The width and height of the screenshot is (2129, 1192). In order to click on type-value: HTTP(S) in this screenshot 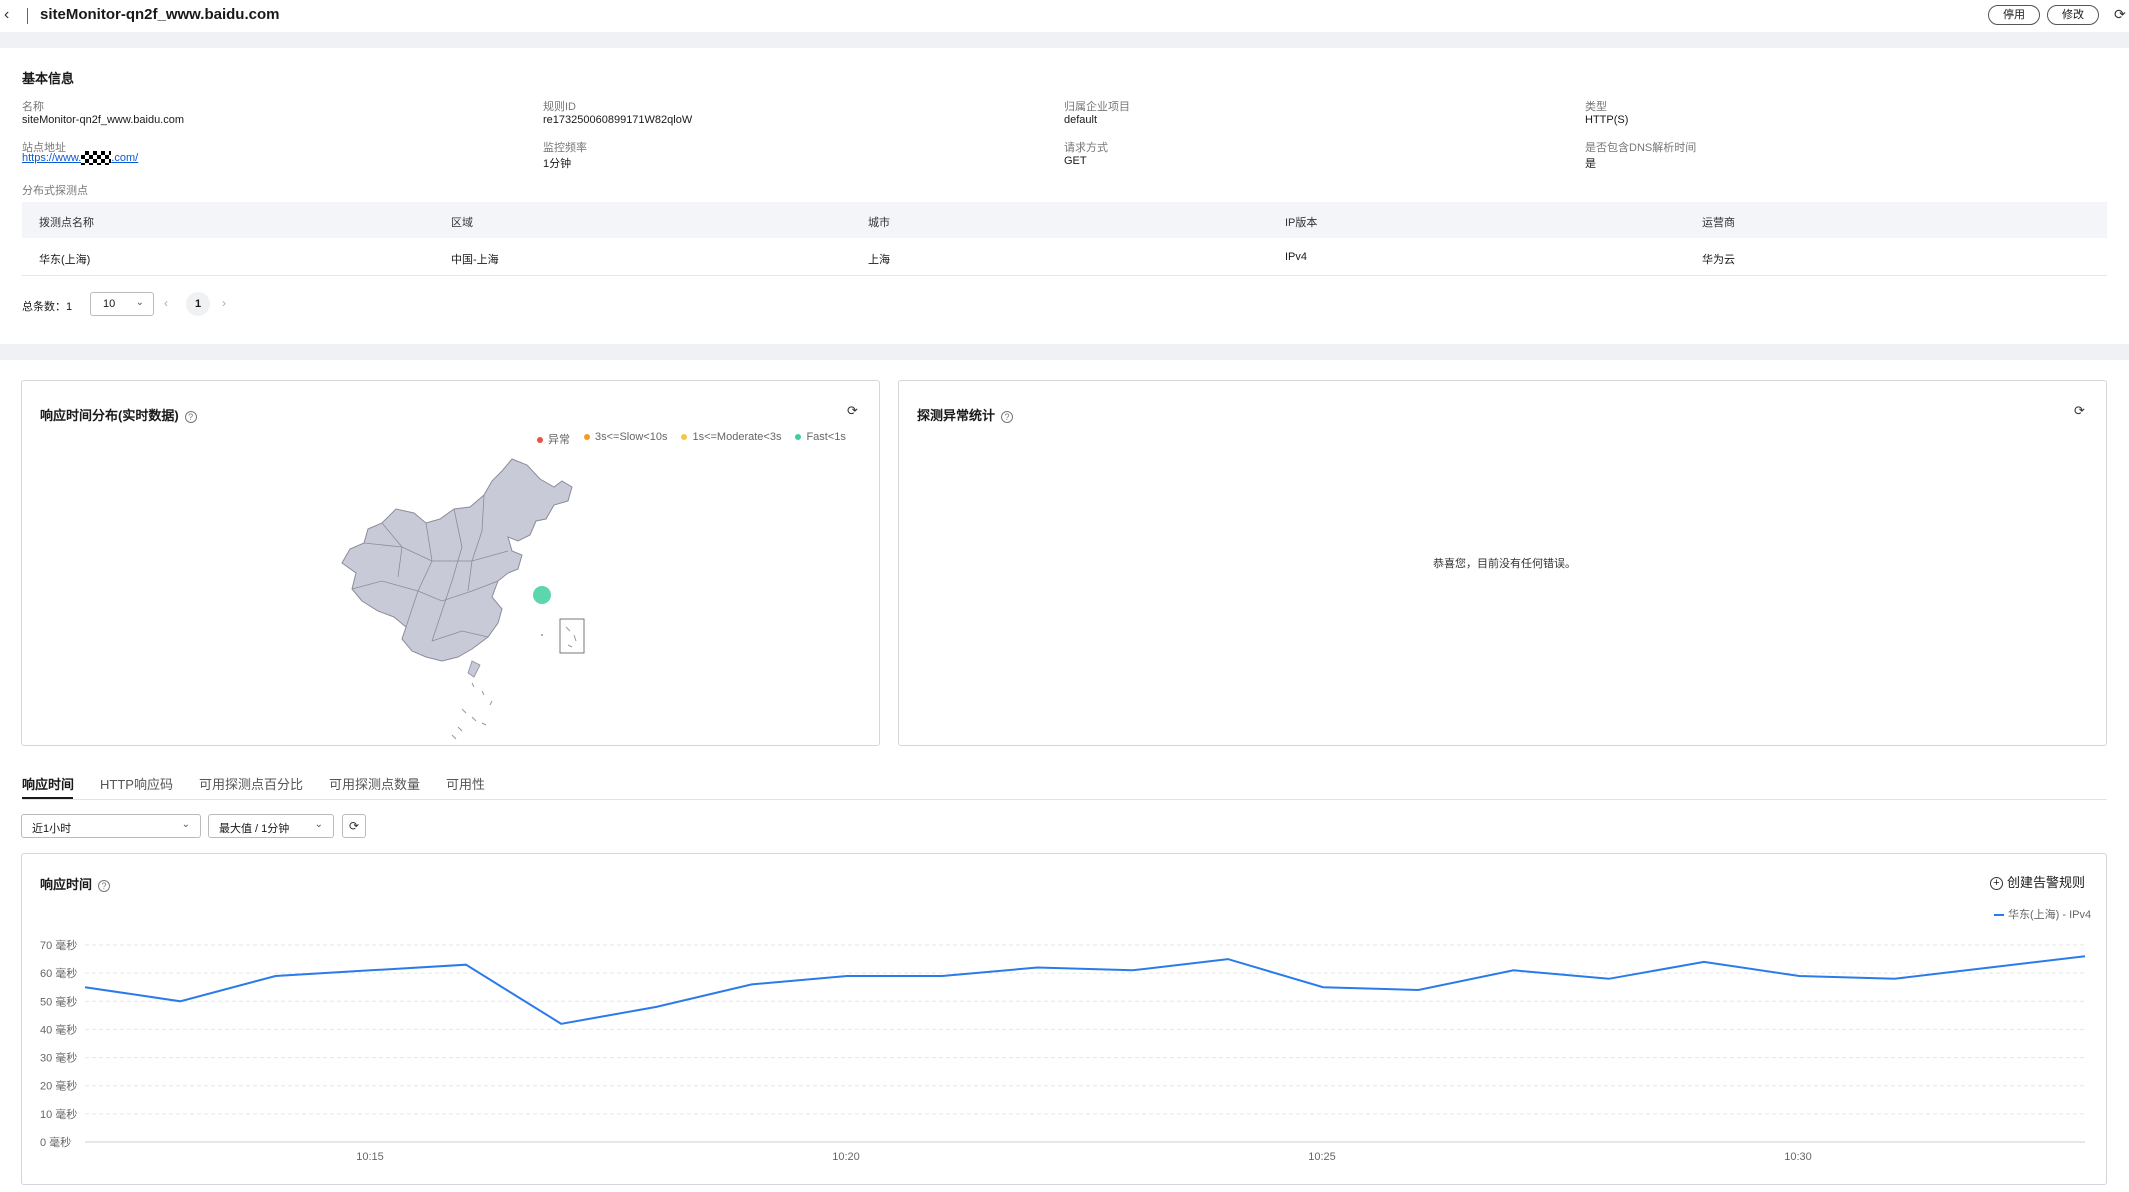, I will do `click(1607, 120)`.